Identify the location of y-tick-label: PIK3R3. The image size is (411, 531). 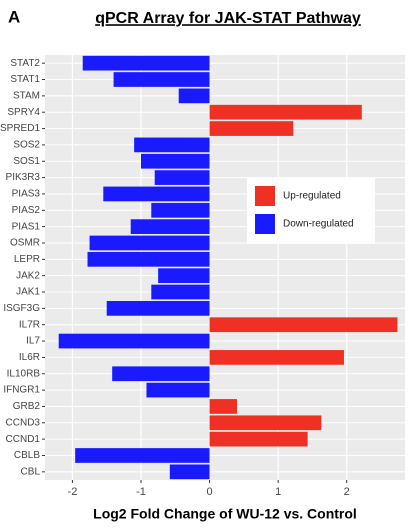
(23, 177).